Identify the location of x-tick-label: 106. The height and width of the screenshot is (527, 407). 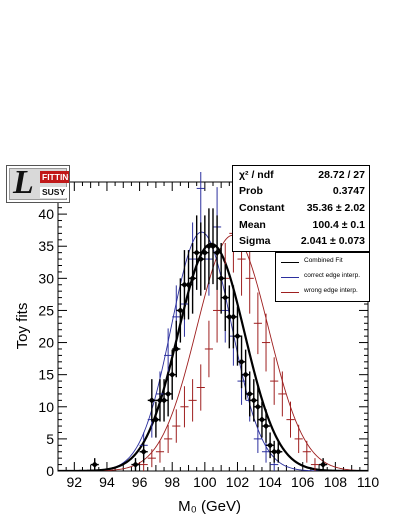
(303, 482).